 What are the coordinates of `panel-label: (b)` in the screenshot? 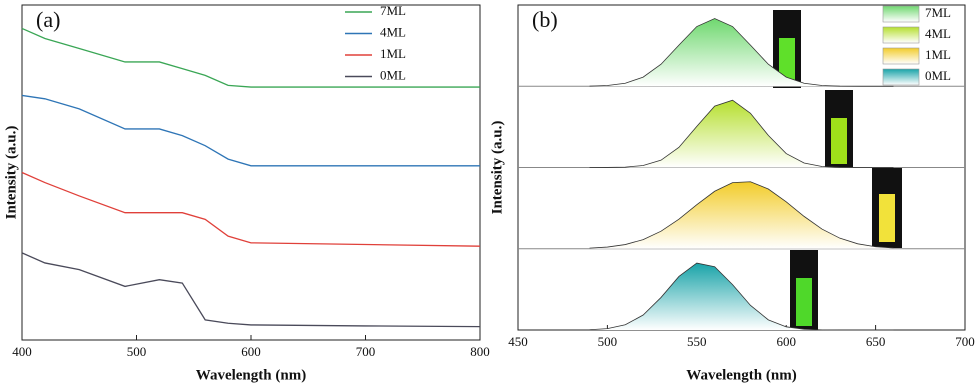 It's located at (545, 19).